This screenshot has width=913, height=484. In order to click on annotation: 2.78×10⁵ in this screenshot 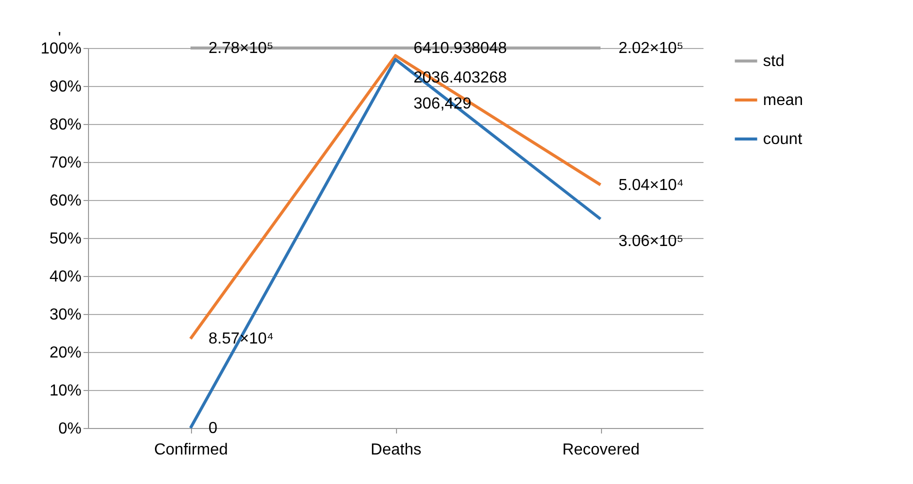, I will do `click(241, 48)`.